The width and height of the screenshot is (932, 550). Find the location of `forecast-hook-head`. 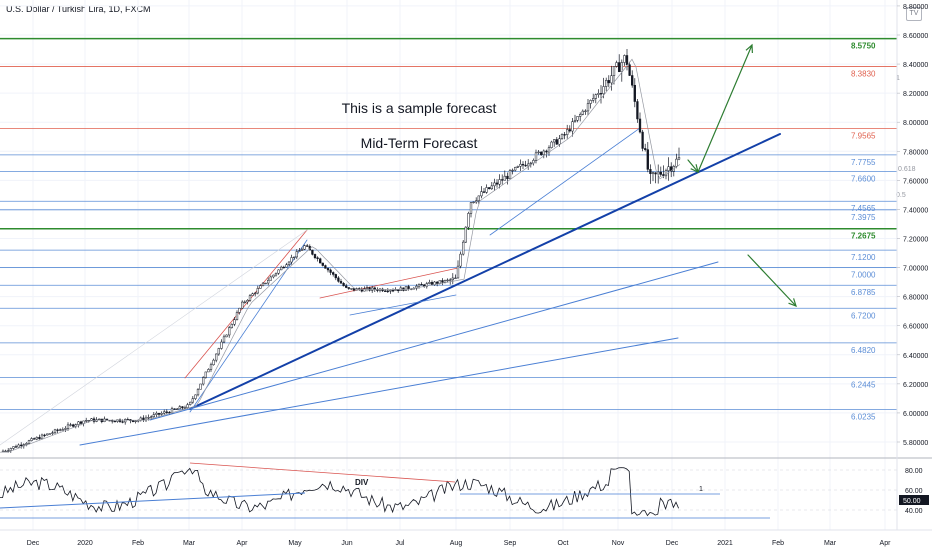

forecast-hook-head is located at coordinates (694, 169).